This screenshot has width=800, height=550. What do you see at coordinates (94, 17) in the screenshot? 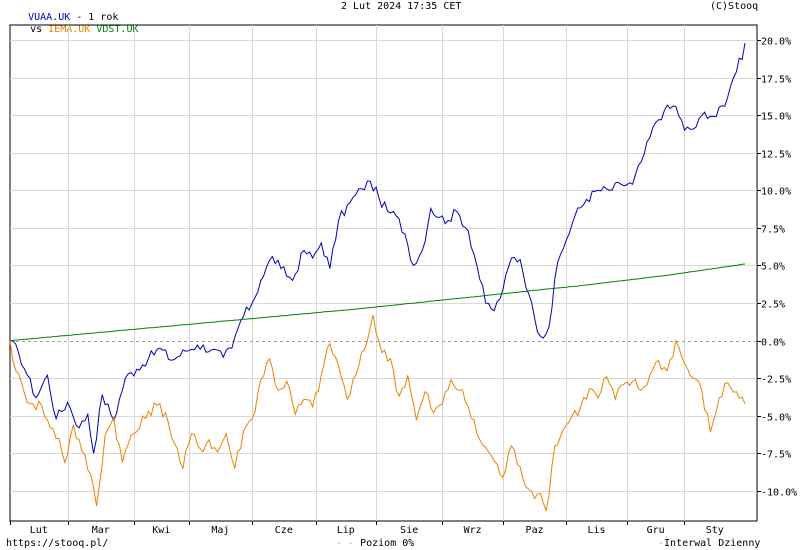
I see `period-label: - 1 rok` at bounding box center [94, 17].